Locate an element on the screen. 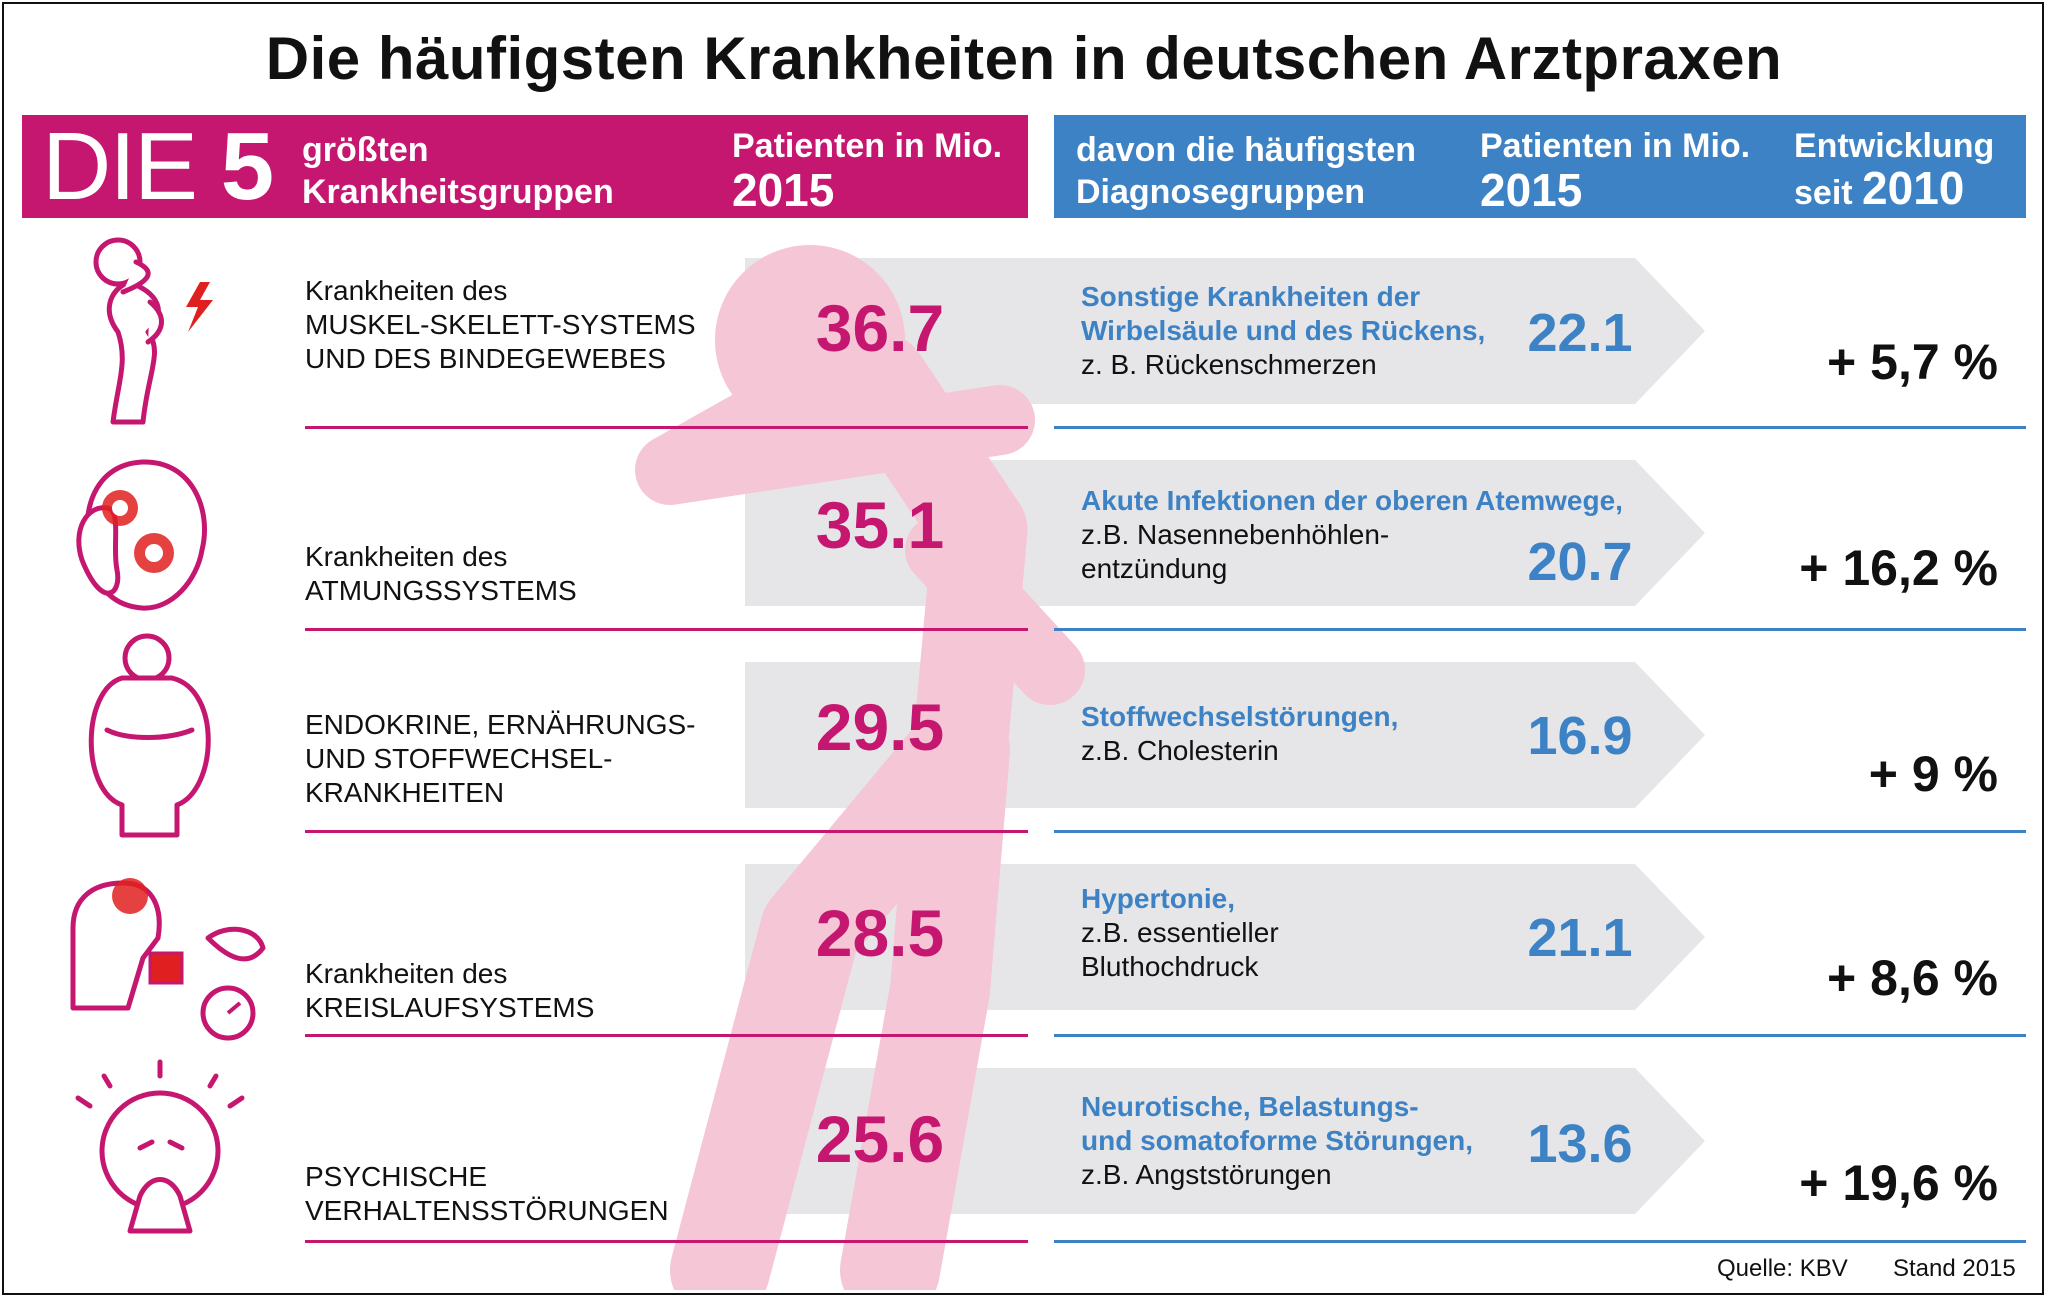 This screenshot has width=2048, height=1299. patients-value-1: 36.7 is located at coordinates (880, 328).